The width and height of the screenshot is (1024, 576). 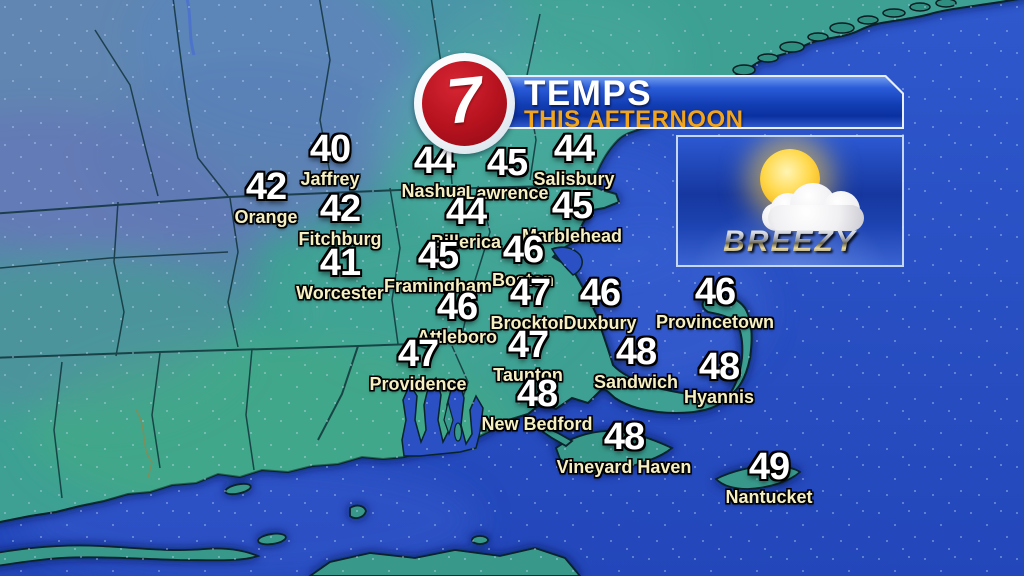 I want to click on station-city: Brockton, so click(x=530, y=323).